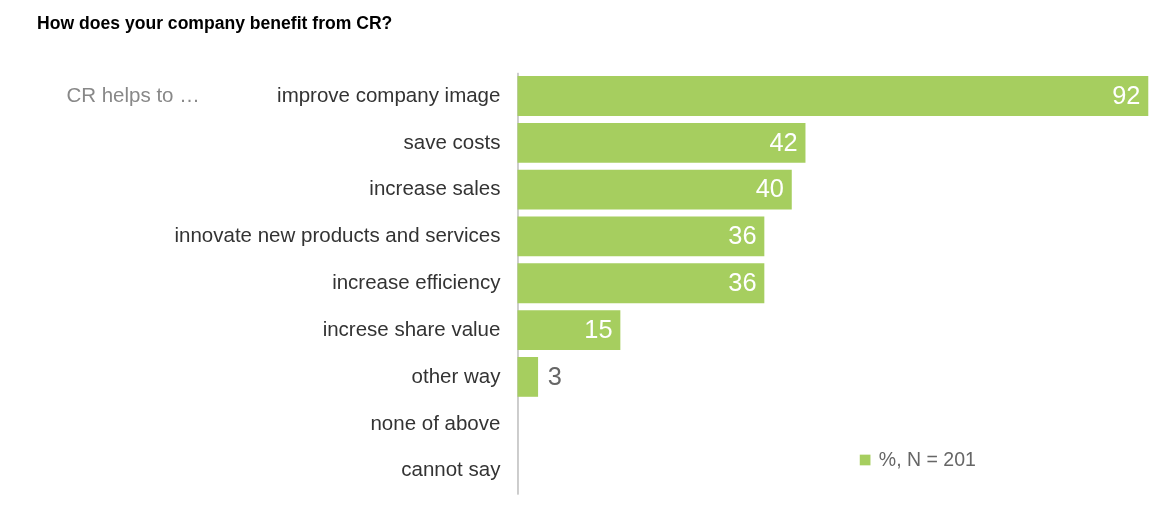 The width and height of the screenshot is (1160, 515). Describe the element at coordinates (456, 375) in the screenshot. I see `y-tick-label: other way` at that location.